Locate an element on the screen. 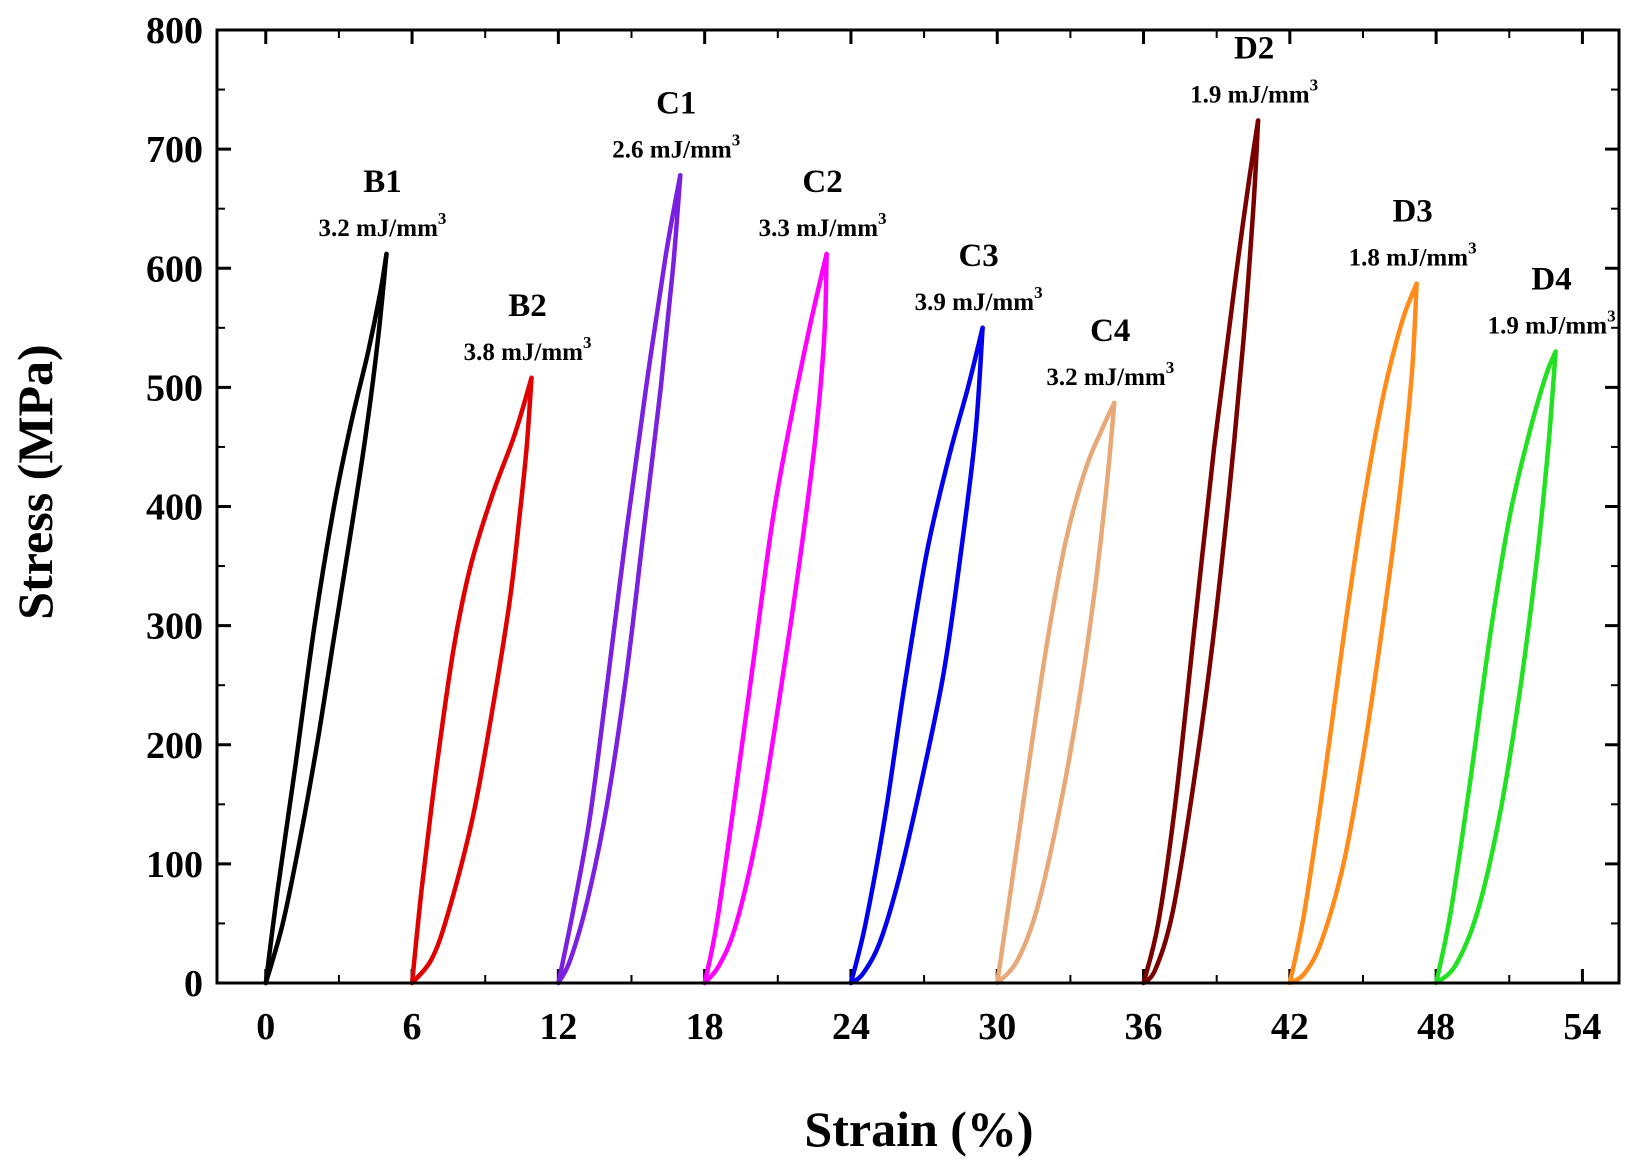  loading-curve-d4 is located at coordinates (1495, 667).